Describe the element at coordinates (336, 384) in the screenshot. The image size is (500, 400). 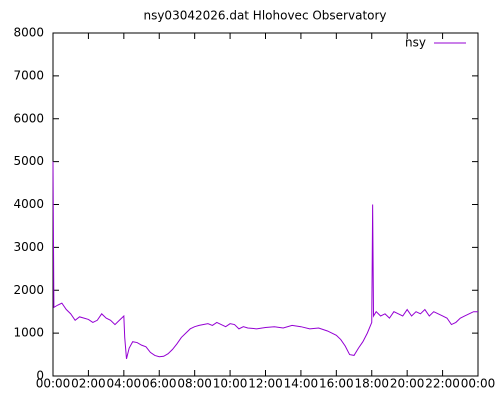
I see `x-tick-label: 16:00` at that location.